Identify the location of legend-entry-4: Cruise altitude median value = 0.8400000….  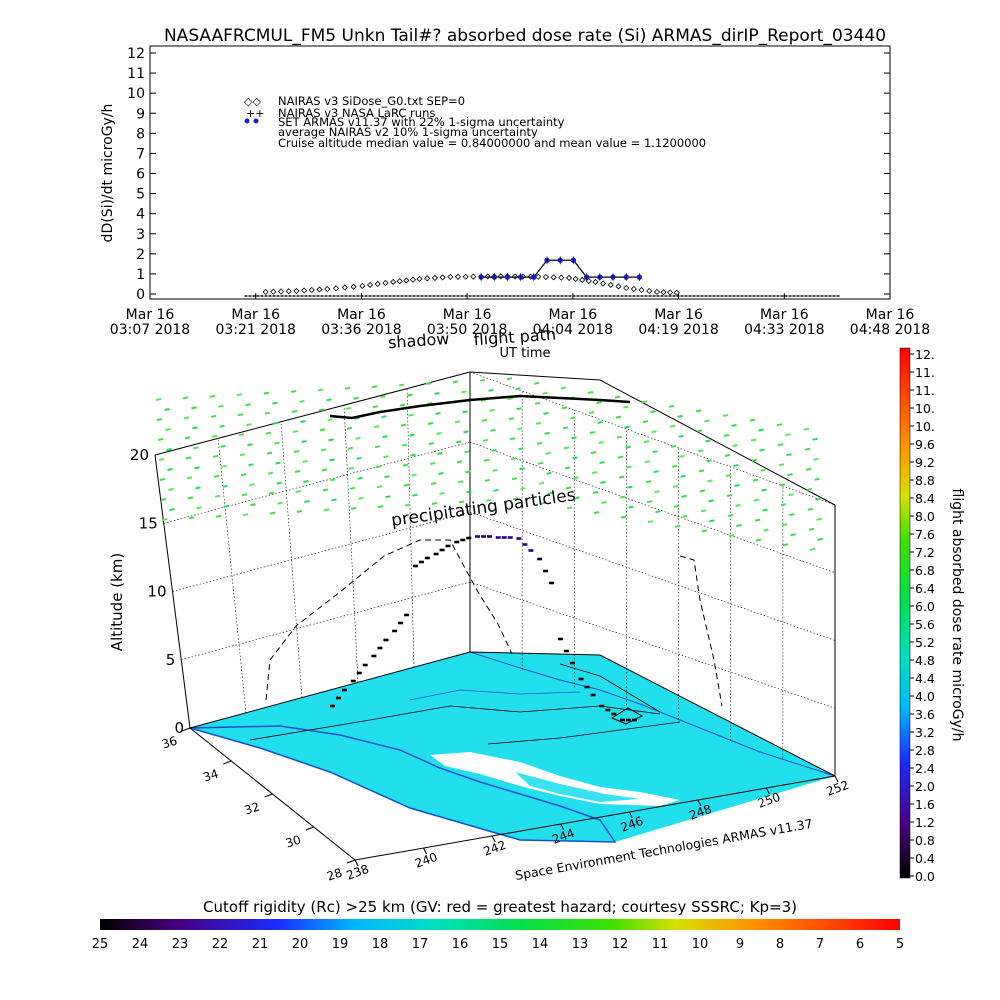
(492, 143).